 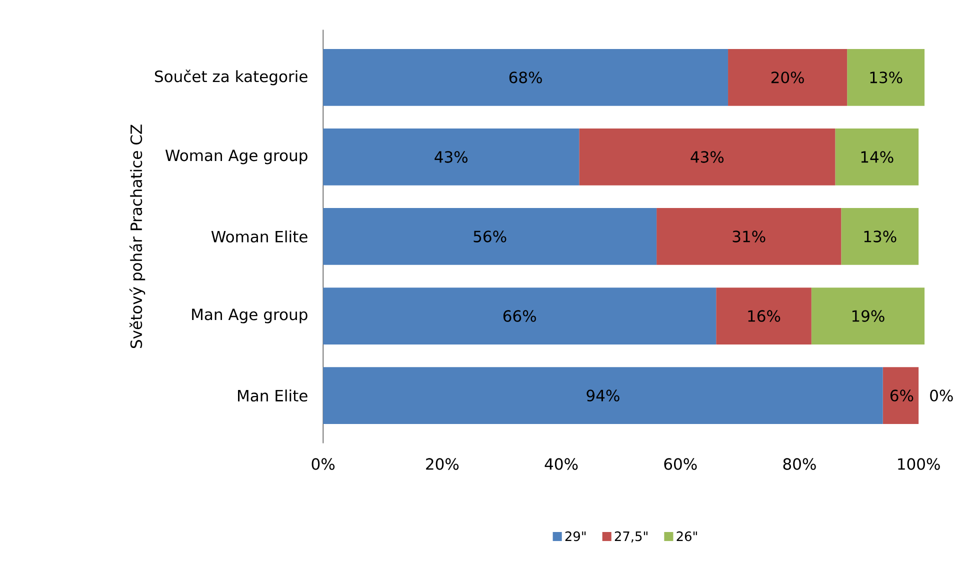 I want to click on x-tick-label: 20%, so click(x=442, y=464).